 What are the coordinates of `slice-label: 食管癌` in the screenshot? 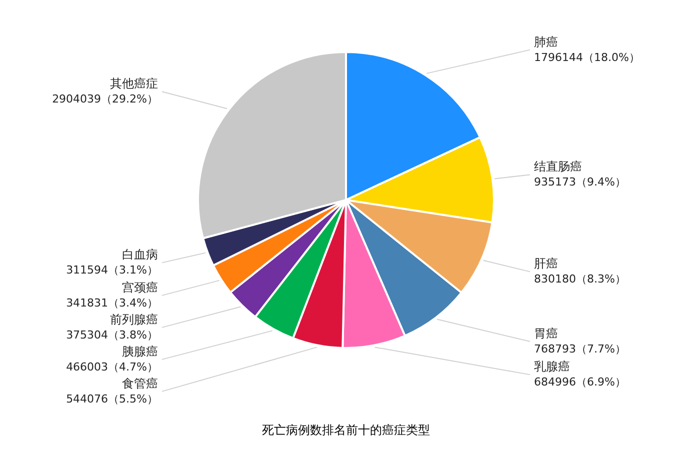 It's located at (140, 383).